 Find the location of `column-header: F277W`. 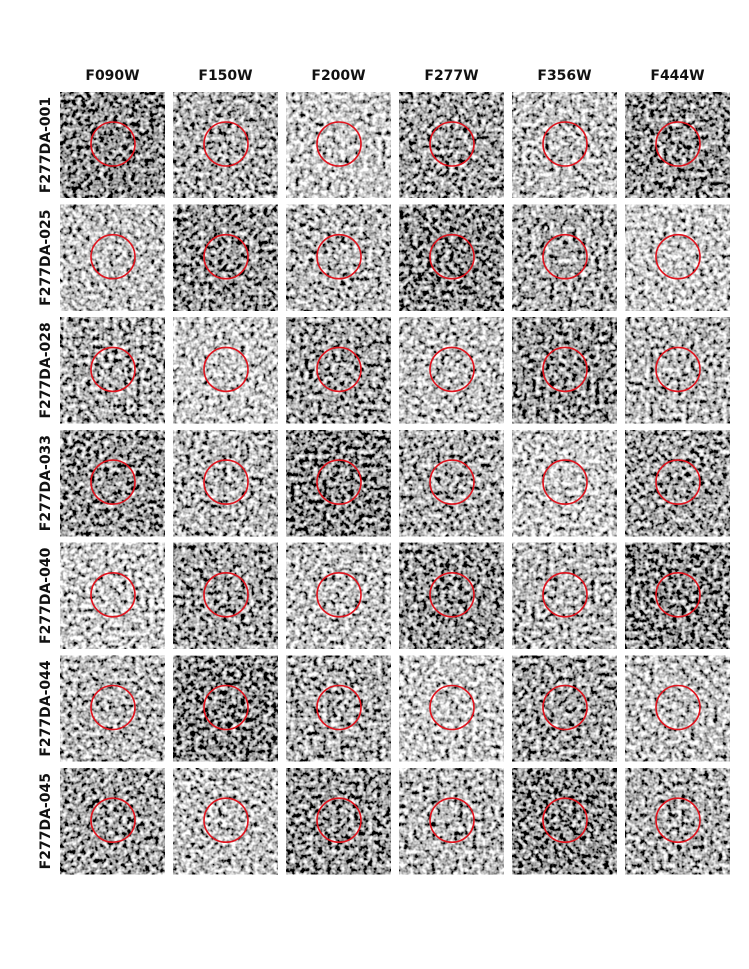

column-header: F277W is located at coordinates (451, 76).